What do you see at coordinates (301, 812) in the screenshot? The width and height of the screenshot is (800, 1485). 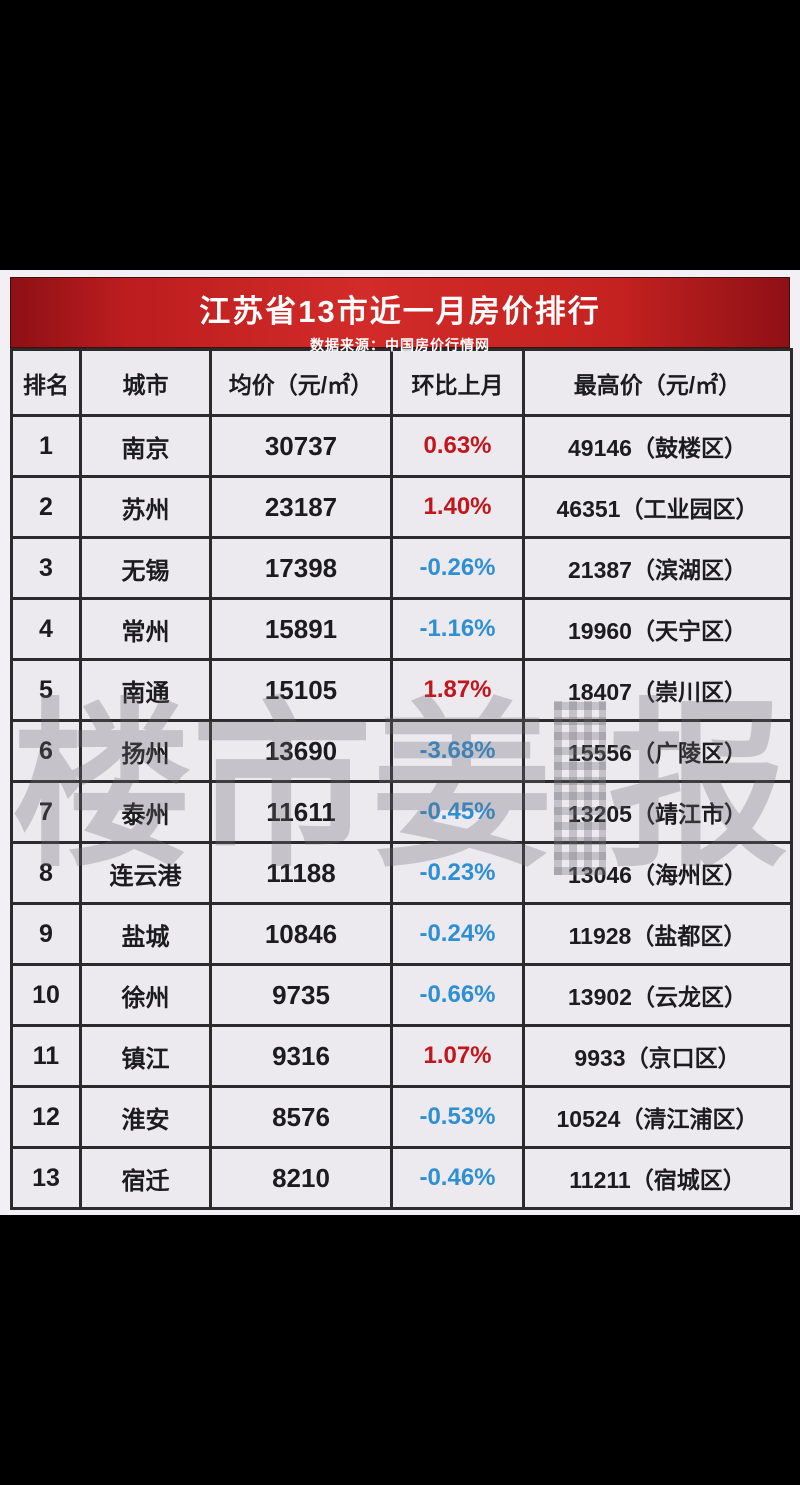 I see `avg-price-cell: 11611` at bounding box center [301, 812].